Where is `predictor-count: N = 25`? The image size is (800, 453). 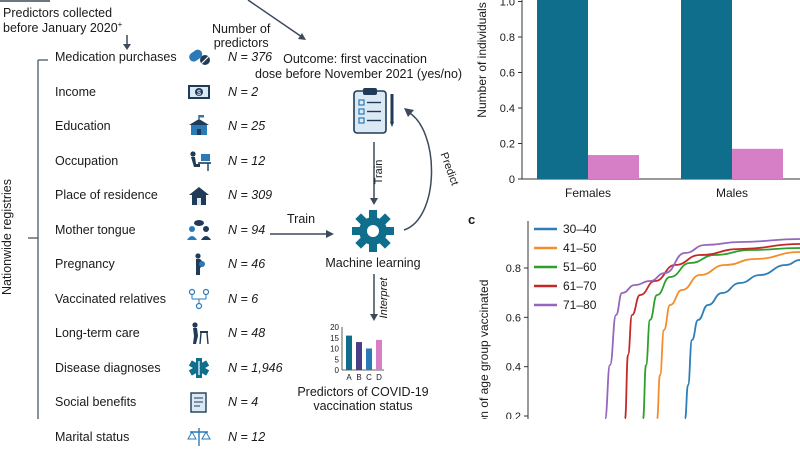 predictor-count: N = 25 is located at coordinates (247, 126).